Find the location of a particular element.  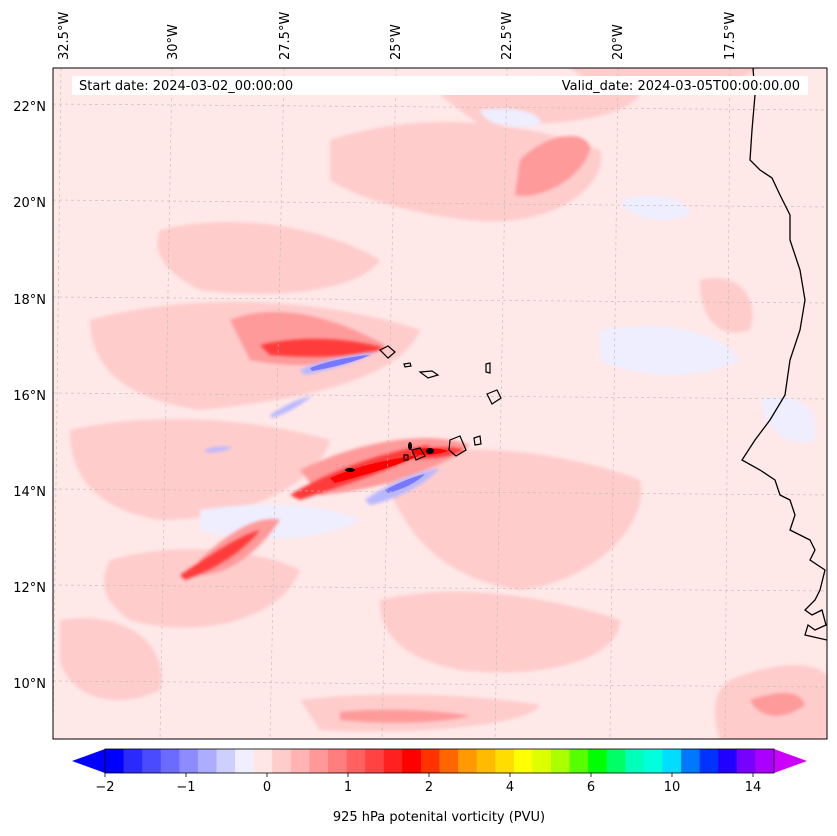

lat-label: 20°N is located at coordinates (29, 203).